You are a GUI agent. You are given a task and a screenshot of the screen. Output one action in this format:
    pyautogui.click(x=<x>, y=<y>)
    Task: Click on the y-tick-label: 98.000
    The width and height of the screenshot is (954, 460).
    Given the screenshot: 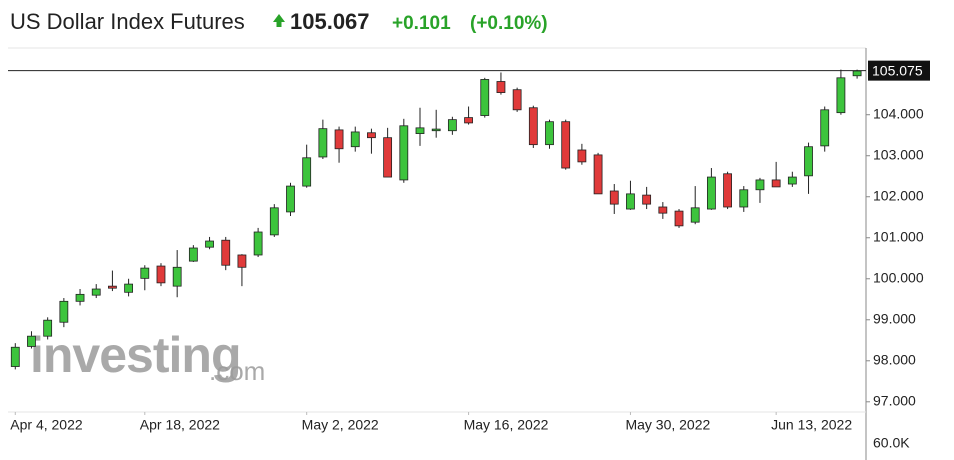 What is the action you would take?
    pyautogui.click(x=894, y=359)
    